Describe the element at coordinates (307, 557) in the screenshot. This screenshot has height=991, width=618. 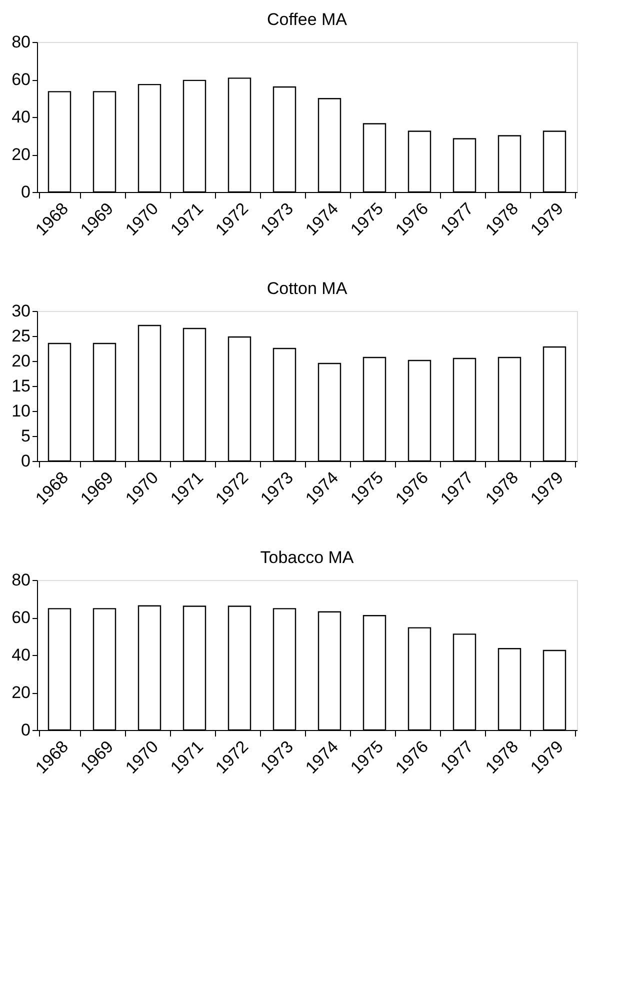
I see `chart-title: Tobacco MA` at that location.